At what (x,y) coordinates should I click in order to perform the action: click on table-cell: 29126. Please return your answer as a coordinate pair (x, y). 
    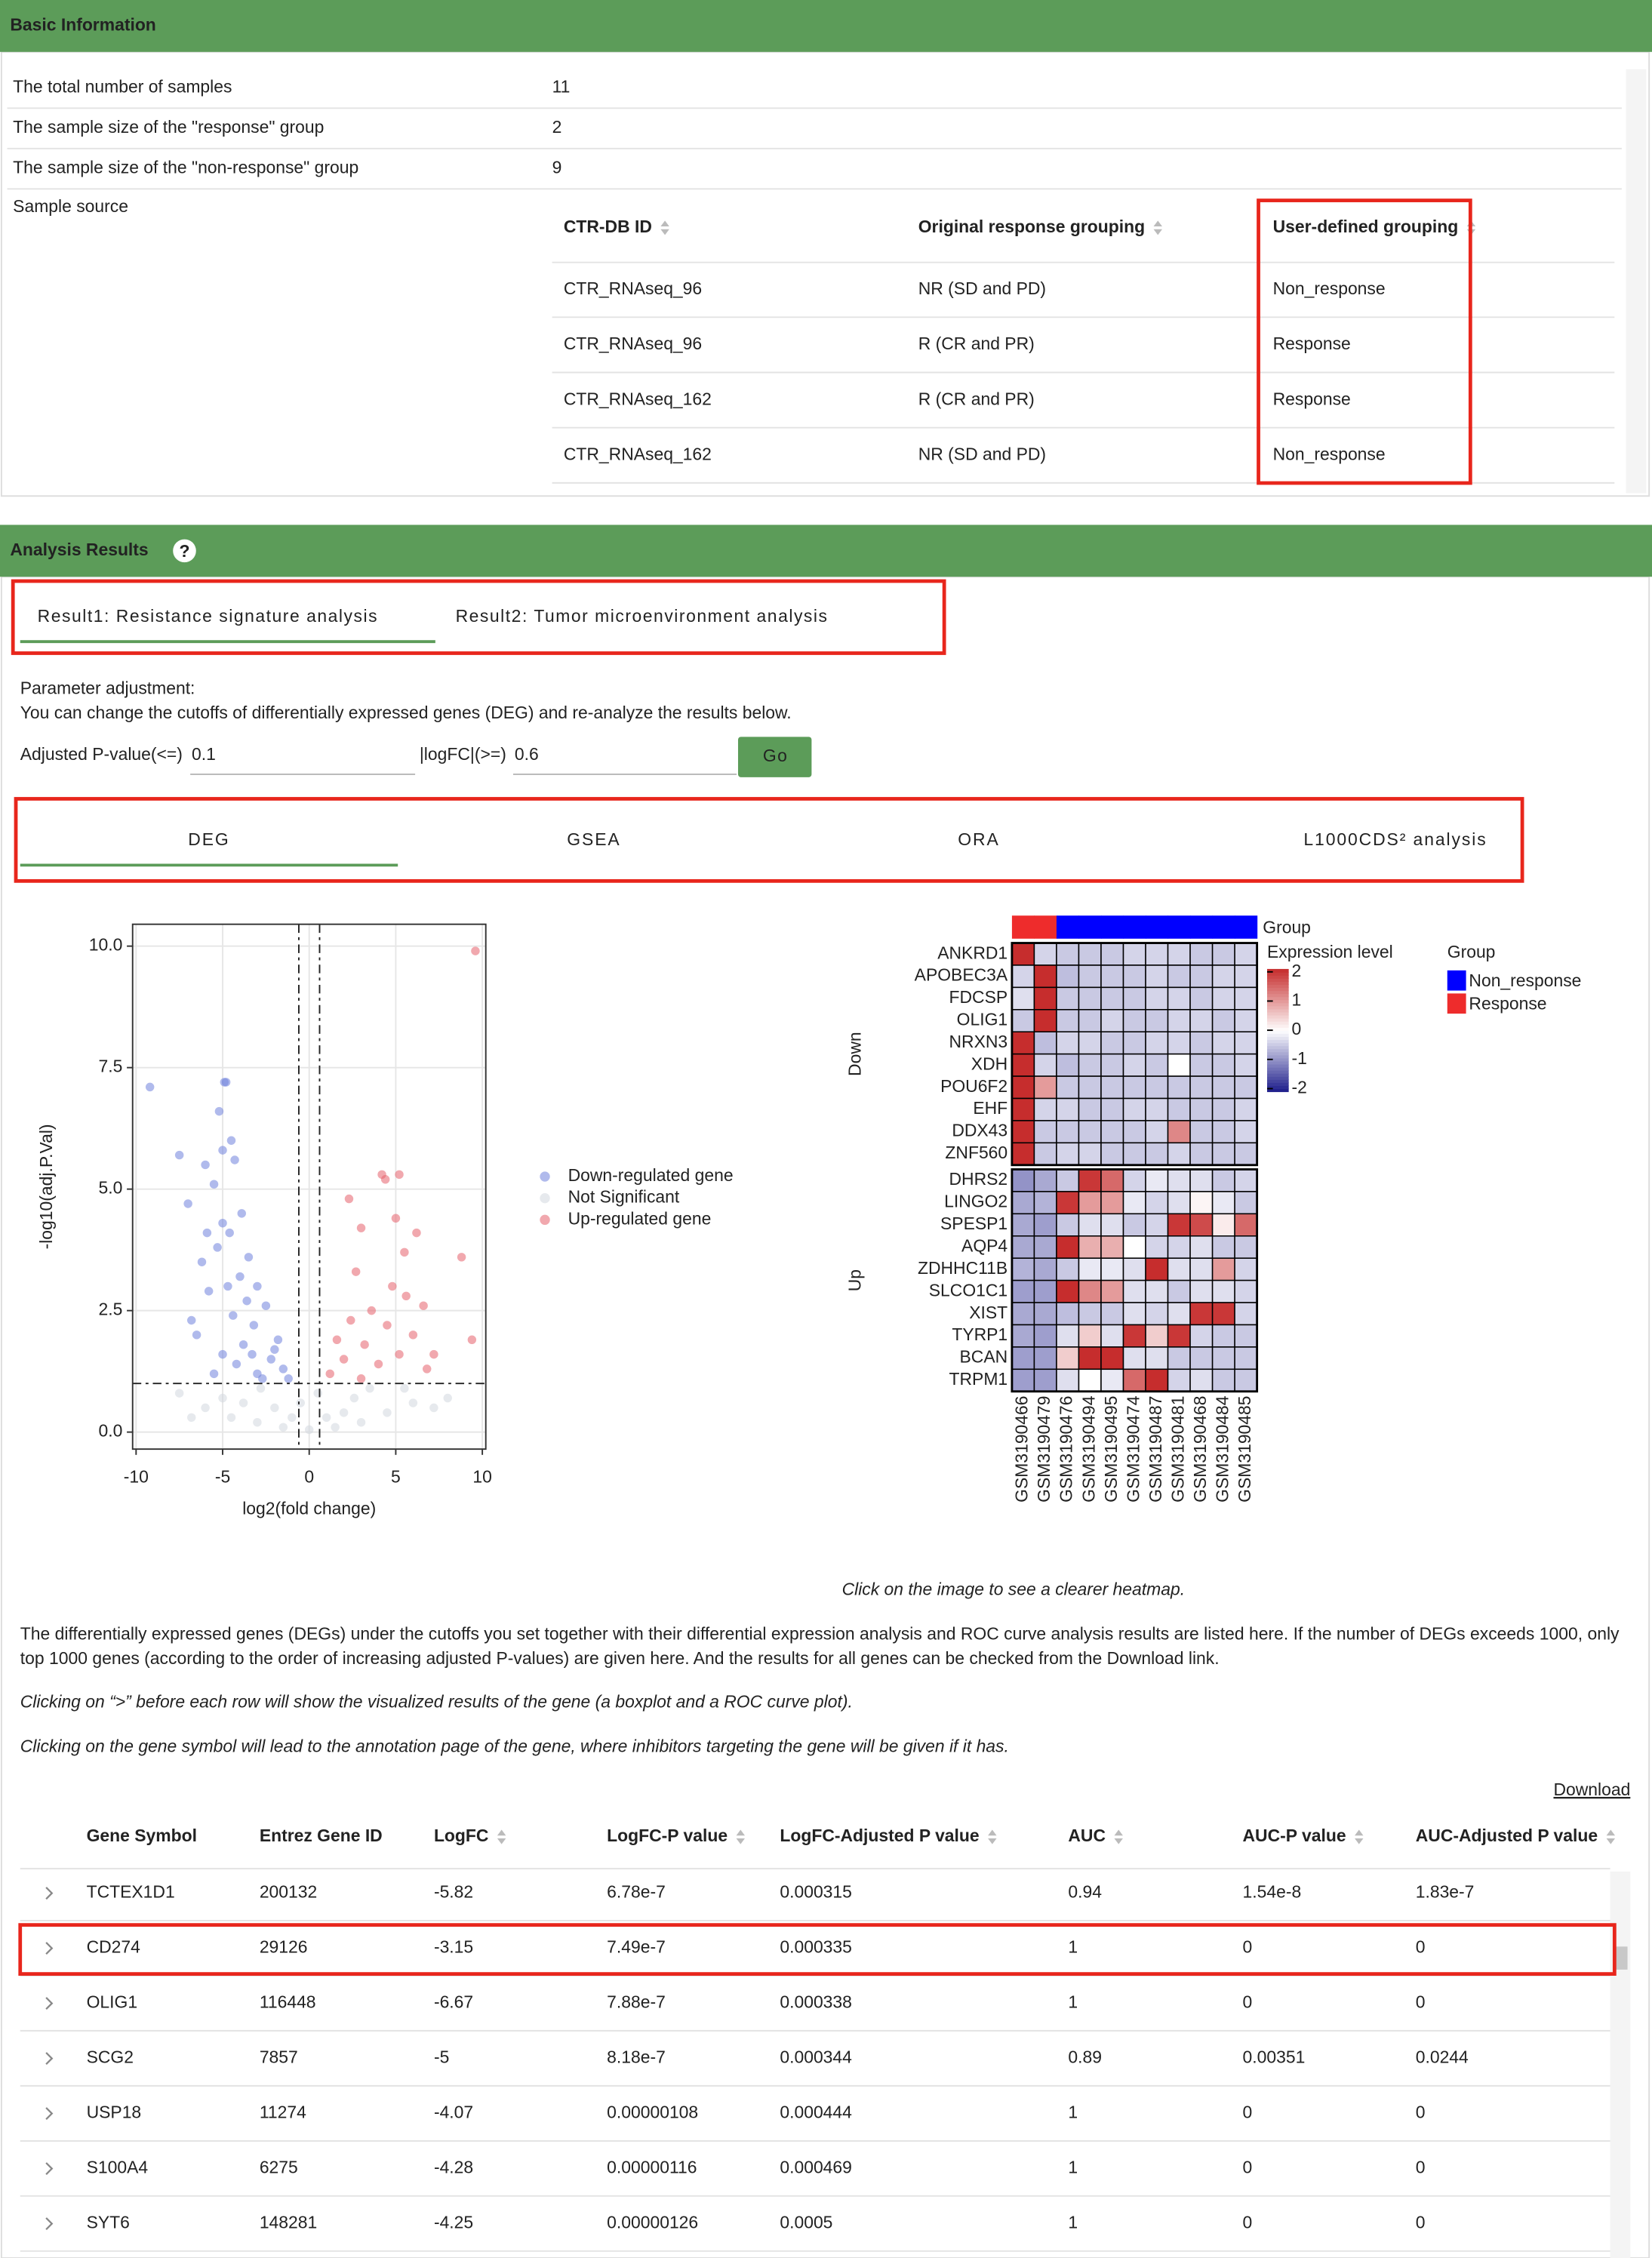
    Looking at the image, I should click on (284, 1947).